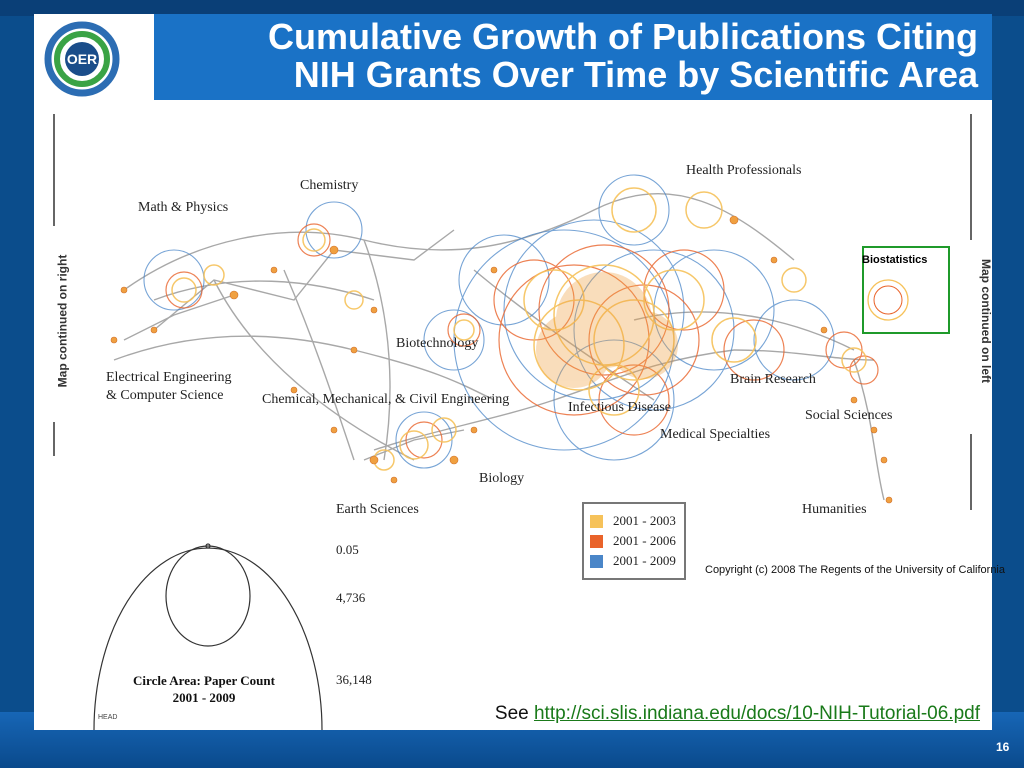 The width and height of the screenshot is (1024, 768). I want to click on caption-line-2: 2001 - 2009, so click(204, 697).